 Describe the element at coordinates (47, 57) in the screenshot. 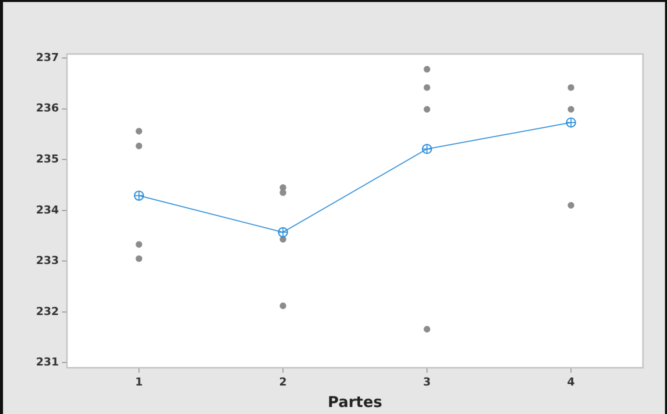

I see `y-tick-label: 237` at that location.